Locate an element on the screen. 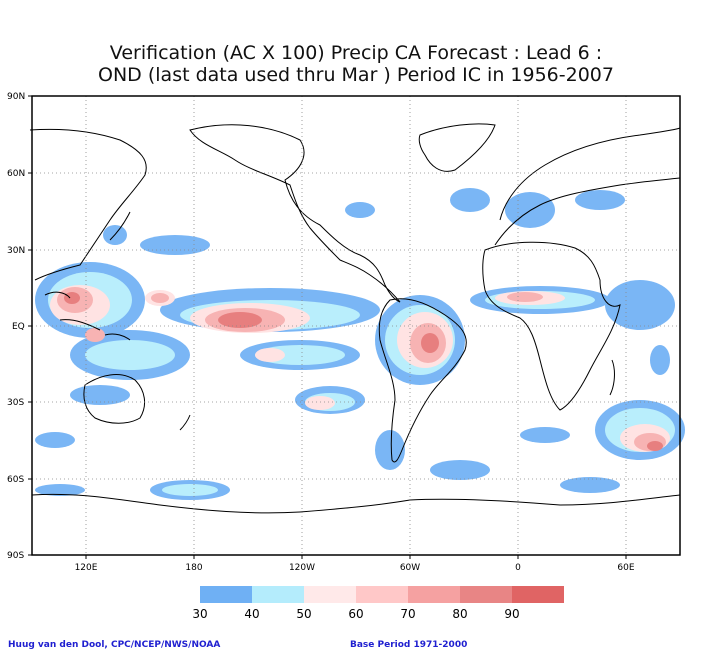 This screenshot has width=712, height=650. colorbar-label: 90 is located at coordinates (511, 614).